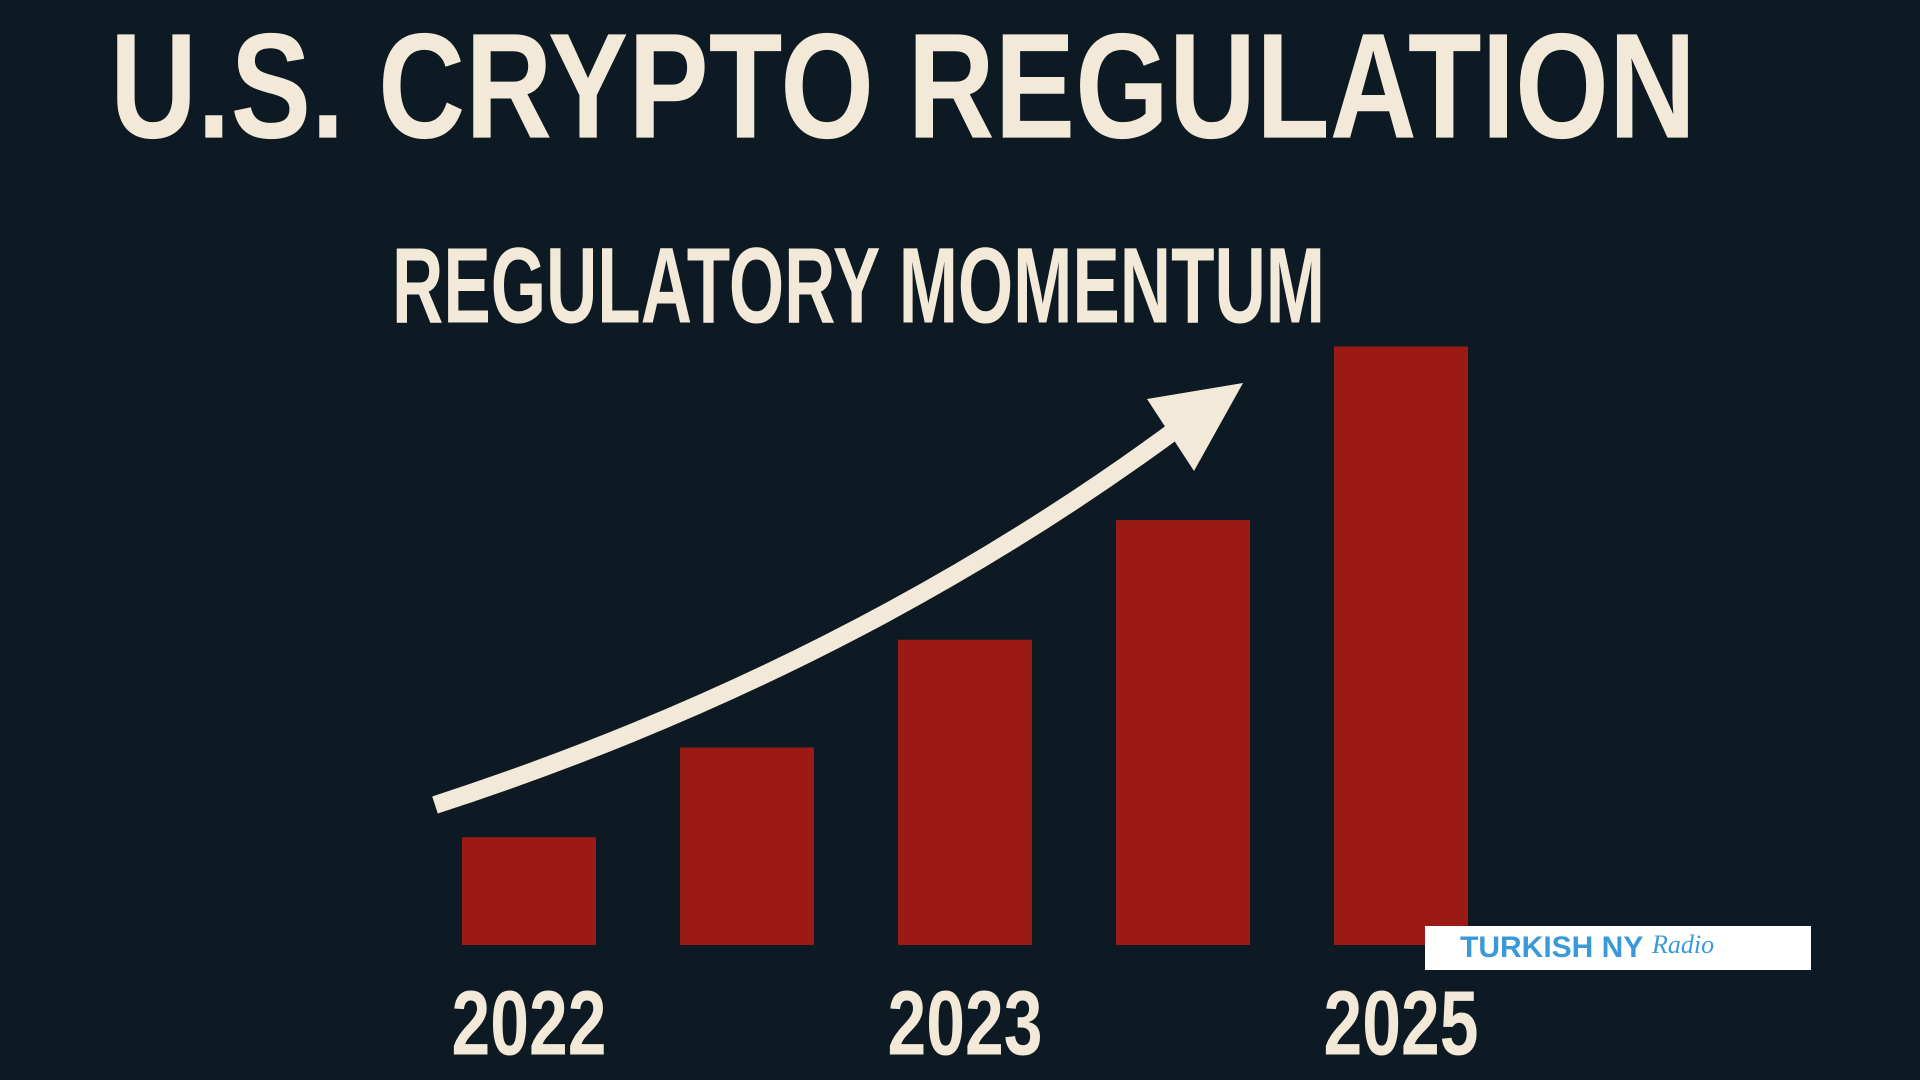 The image size is (1920, 1080). I want to click on trend-arrow, so click(808, 617).